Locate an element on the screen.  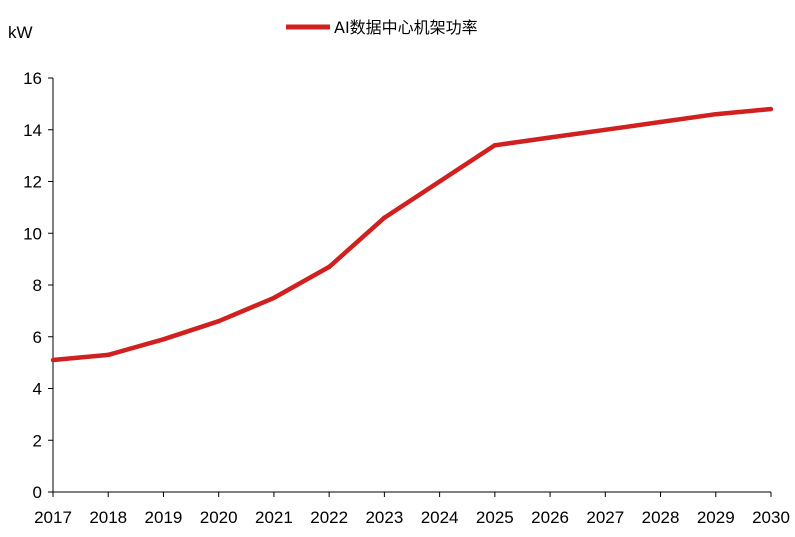
x-tick-label: 2018 is located at coordinates (108, 517).